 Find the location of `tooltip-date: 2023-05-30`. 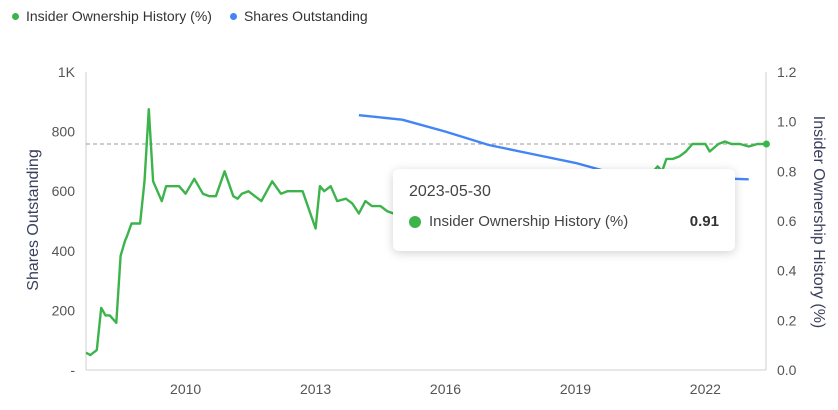

tooltip-date: 2023-05-30 is located at coordinates (450, 191).